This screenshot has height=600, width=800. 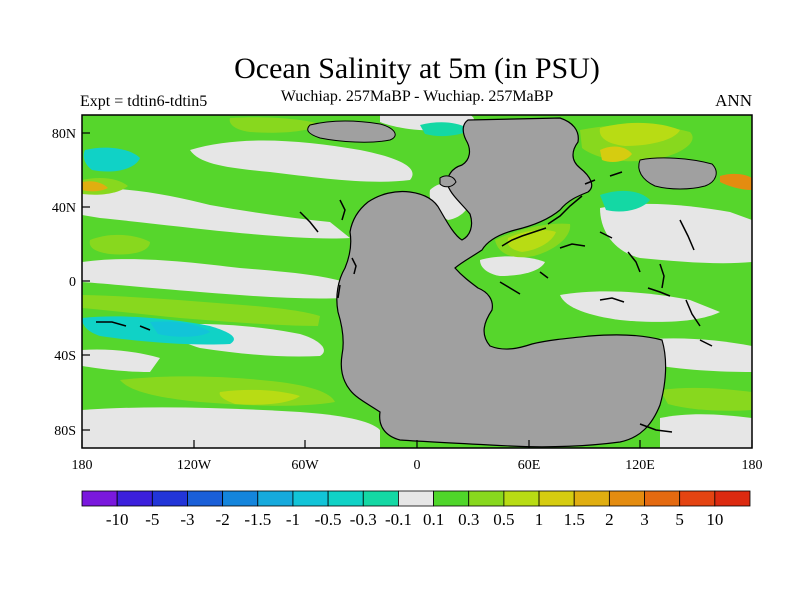 I want to click on colorbar-label: 5, so click(x=679, y=519).